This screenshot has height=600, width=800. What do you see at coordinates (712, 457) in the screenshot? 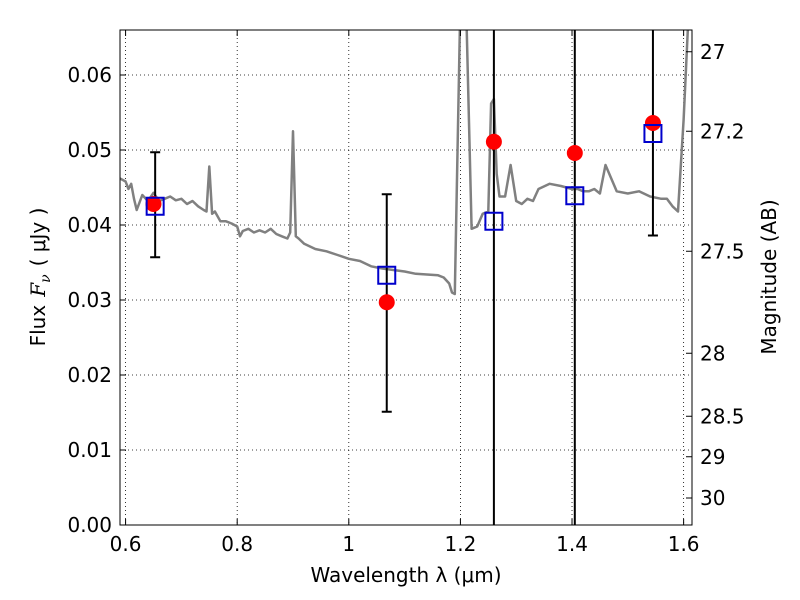
I see `y2-tick-label: 29` at bounding box center [712, 457].